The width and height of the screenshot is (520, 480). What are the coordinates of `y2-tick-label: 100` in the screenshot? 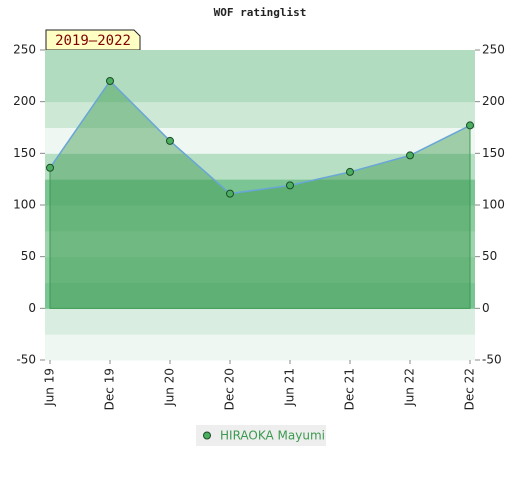 It's located at (493, 205).